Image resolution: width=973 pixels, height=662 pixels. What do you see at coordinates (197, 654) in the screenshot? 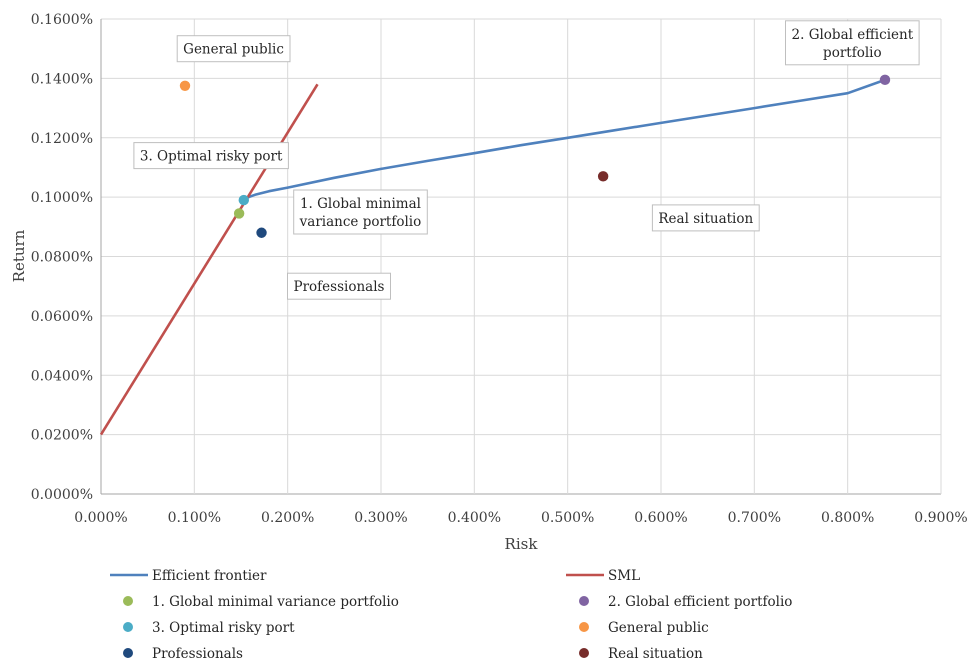
I see `legend-label: Professionals` at bounding box center [197, 654].